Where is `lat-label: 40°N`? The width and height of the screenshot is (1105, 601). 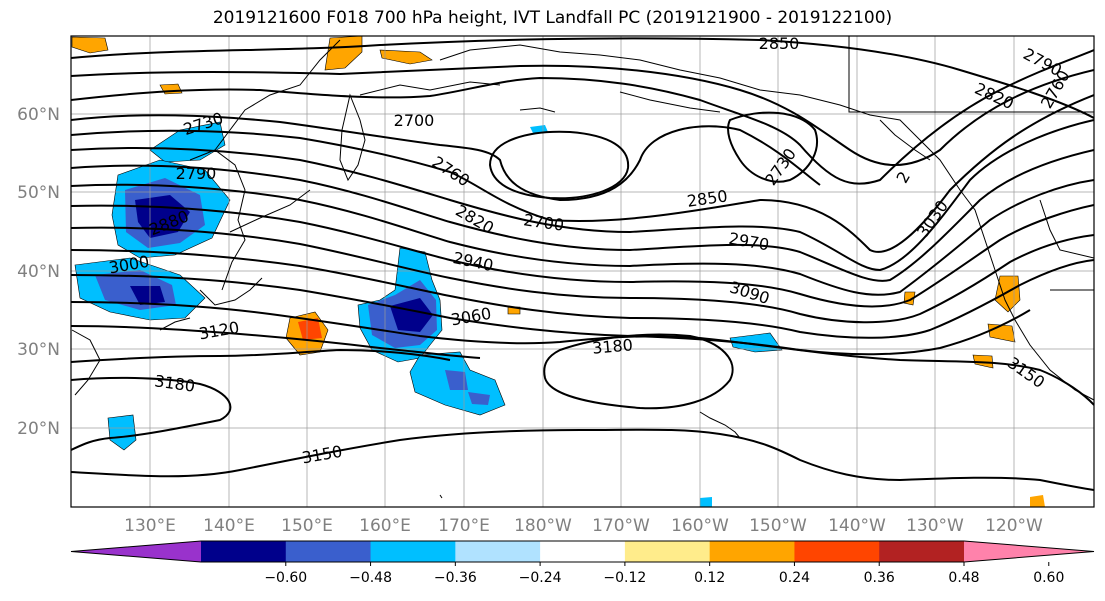
lat-label: 40°N is located at coordinates (38, 272).